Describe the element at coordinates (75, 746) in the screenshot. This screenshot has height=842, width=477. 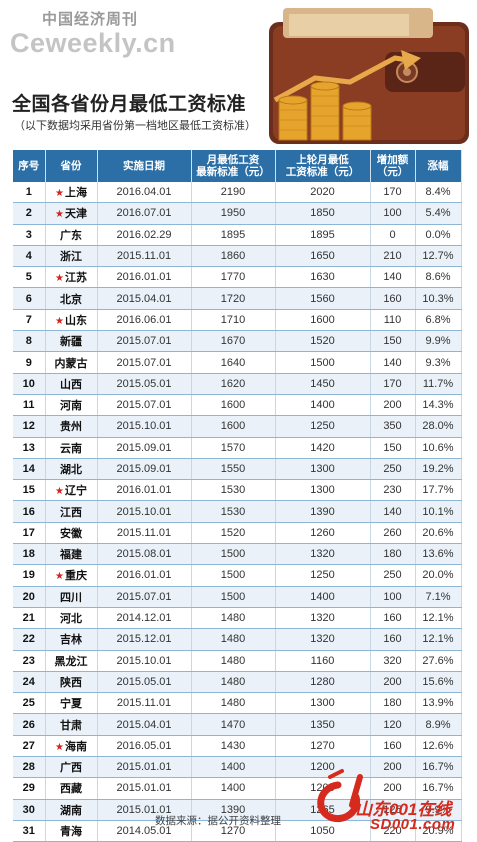
I see `province-cell-text: 海南` at that location.